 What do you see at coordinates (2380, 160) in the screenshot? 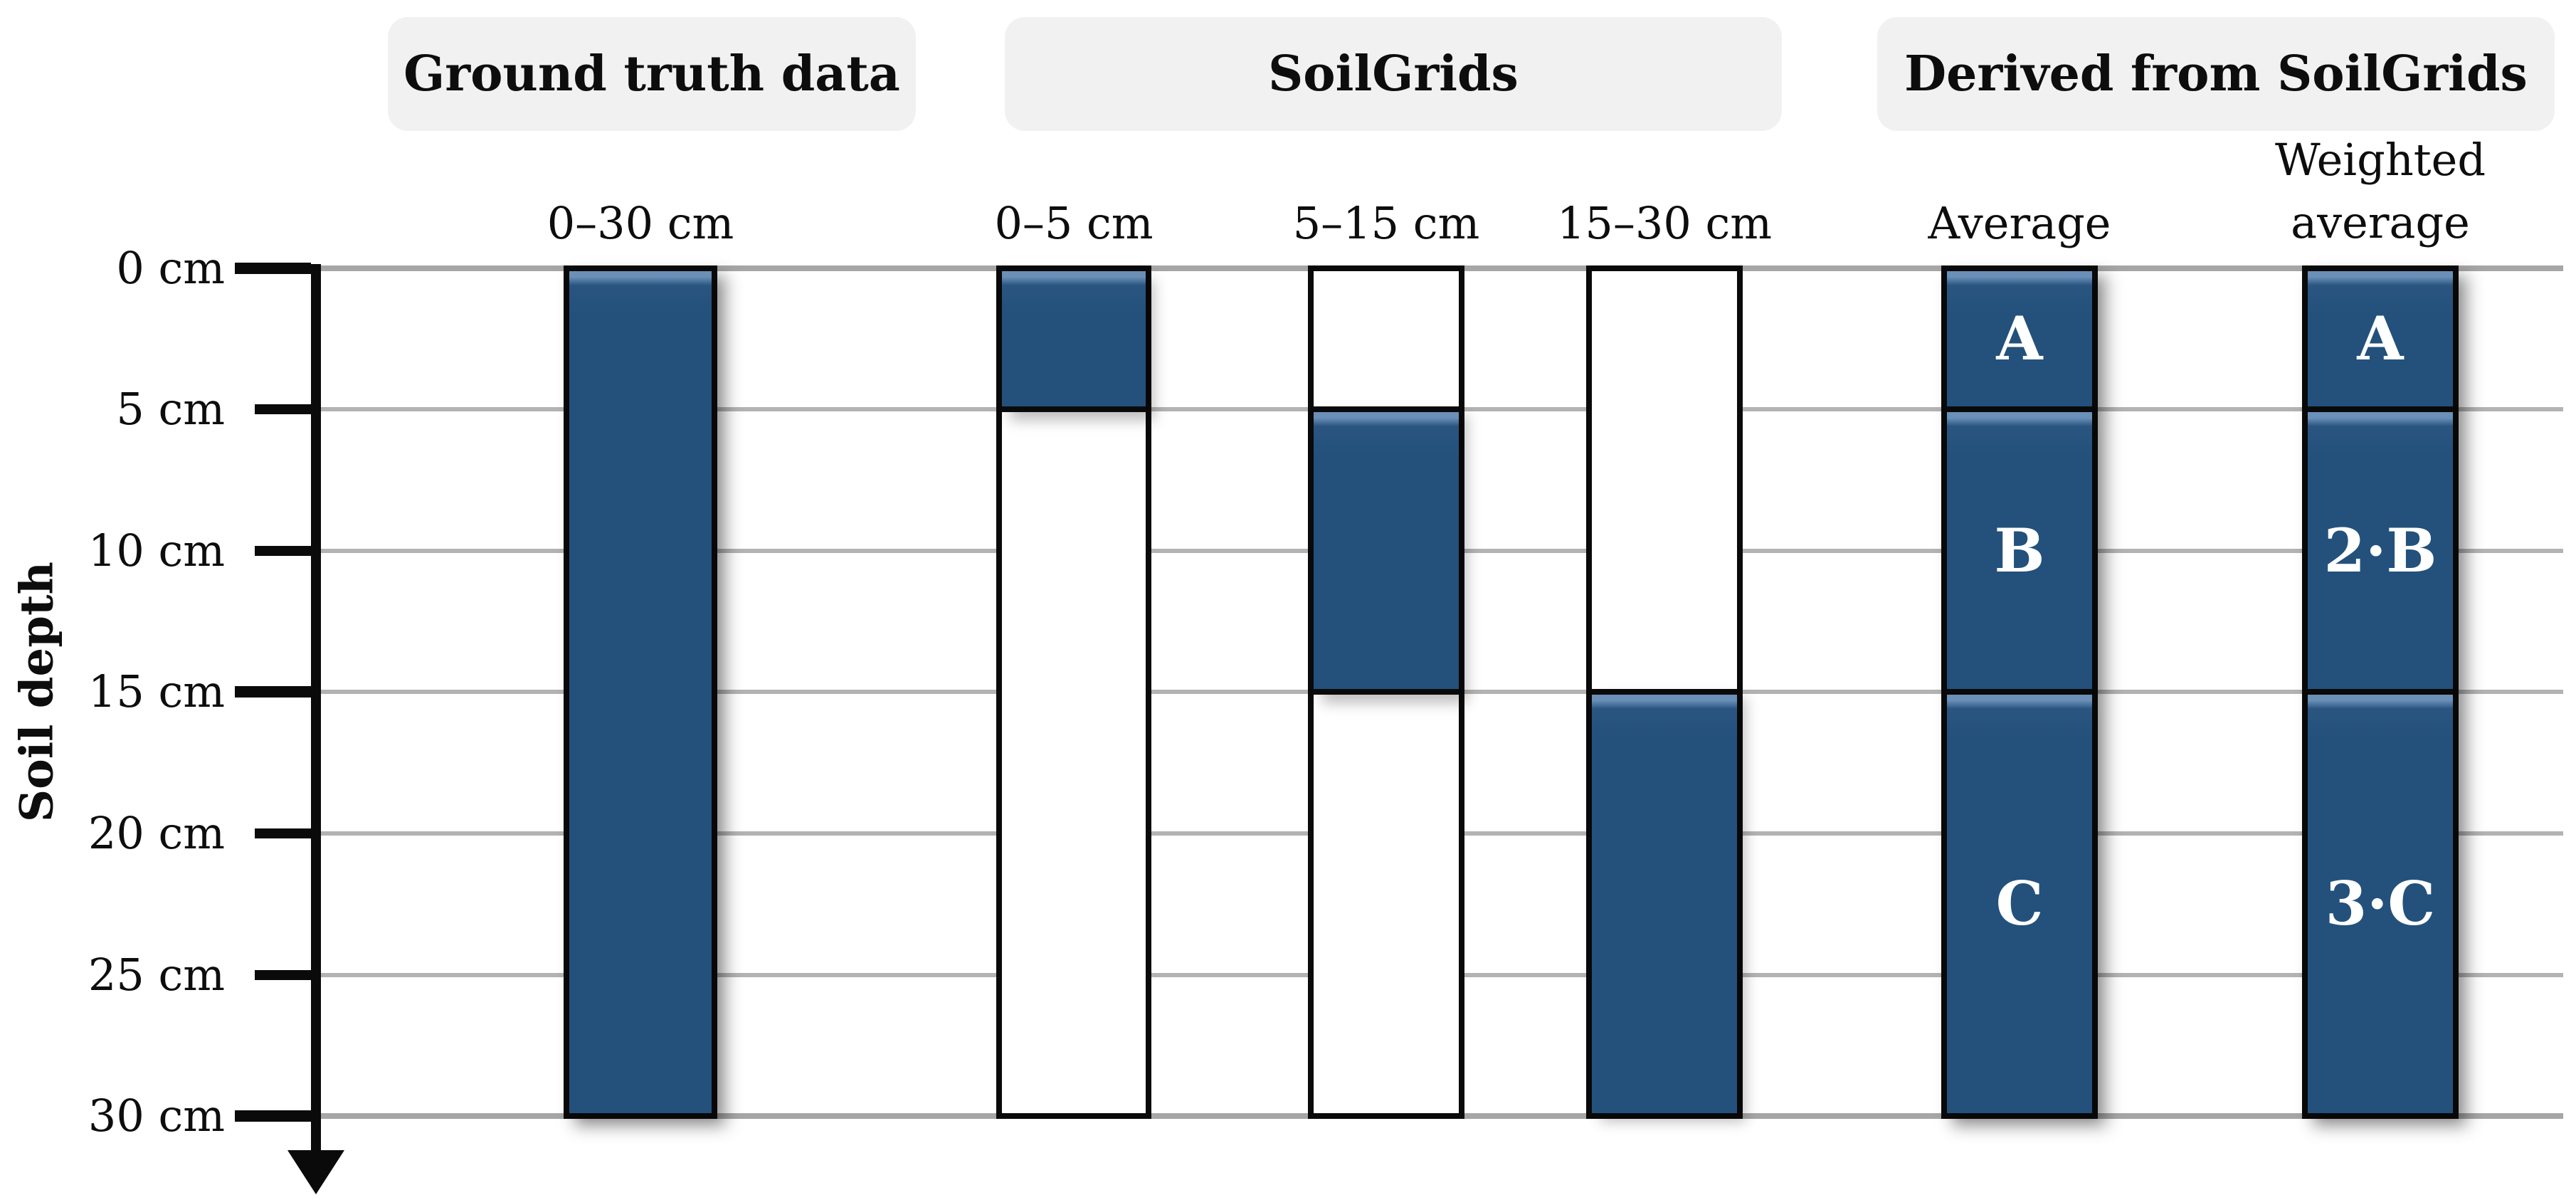
I see `column-label-weighted-line1: Weighted` at bounding box center [2380, 160].